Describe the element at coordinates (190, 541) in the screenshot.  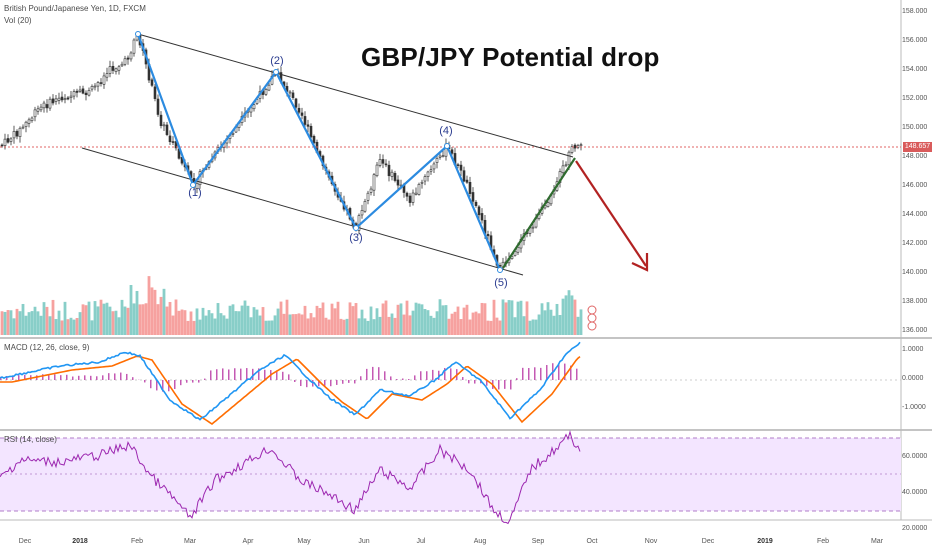
I see `time-tick: Mar` at that location.